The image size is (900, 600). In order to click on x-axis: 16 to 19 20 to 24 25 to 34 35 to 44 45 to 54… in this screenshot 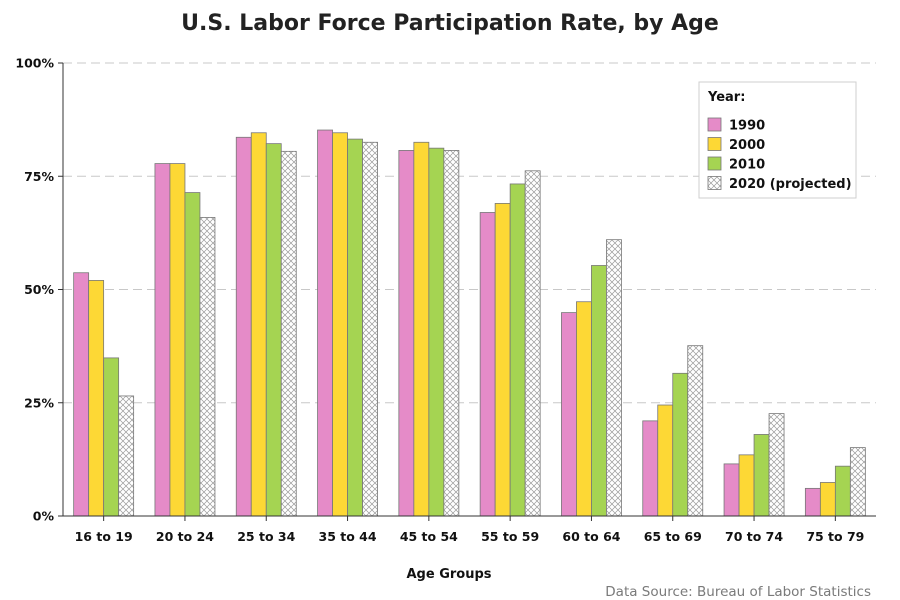, I will do `click(469, 530)`.